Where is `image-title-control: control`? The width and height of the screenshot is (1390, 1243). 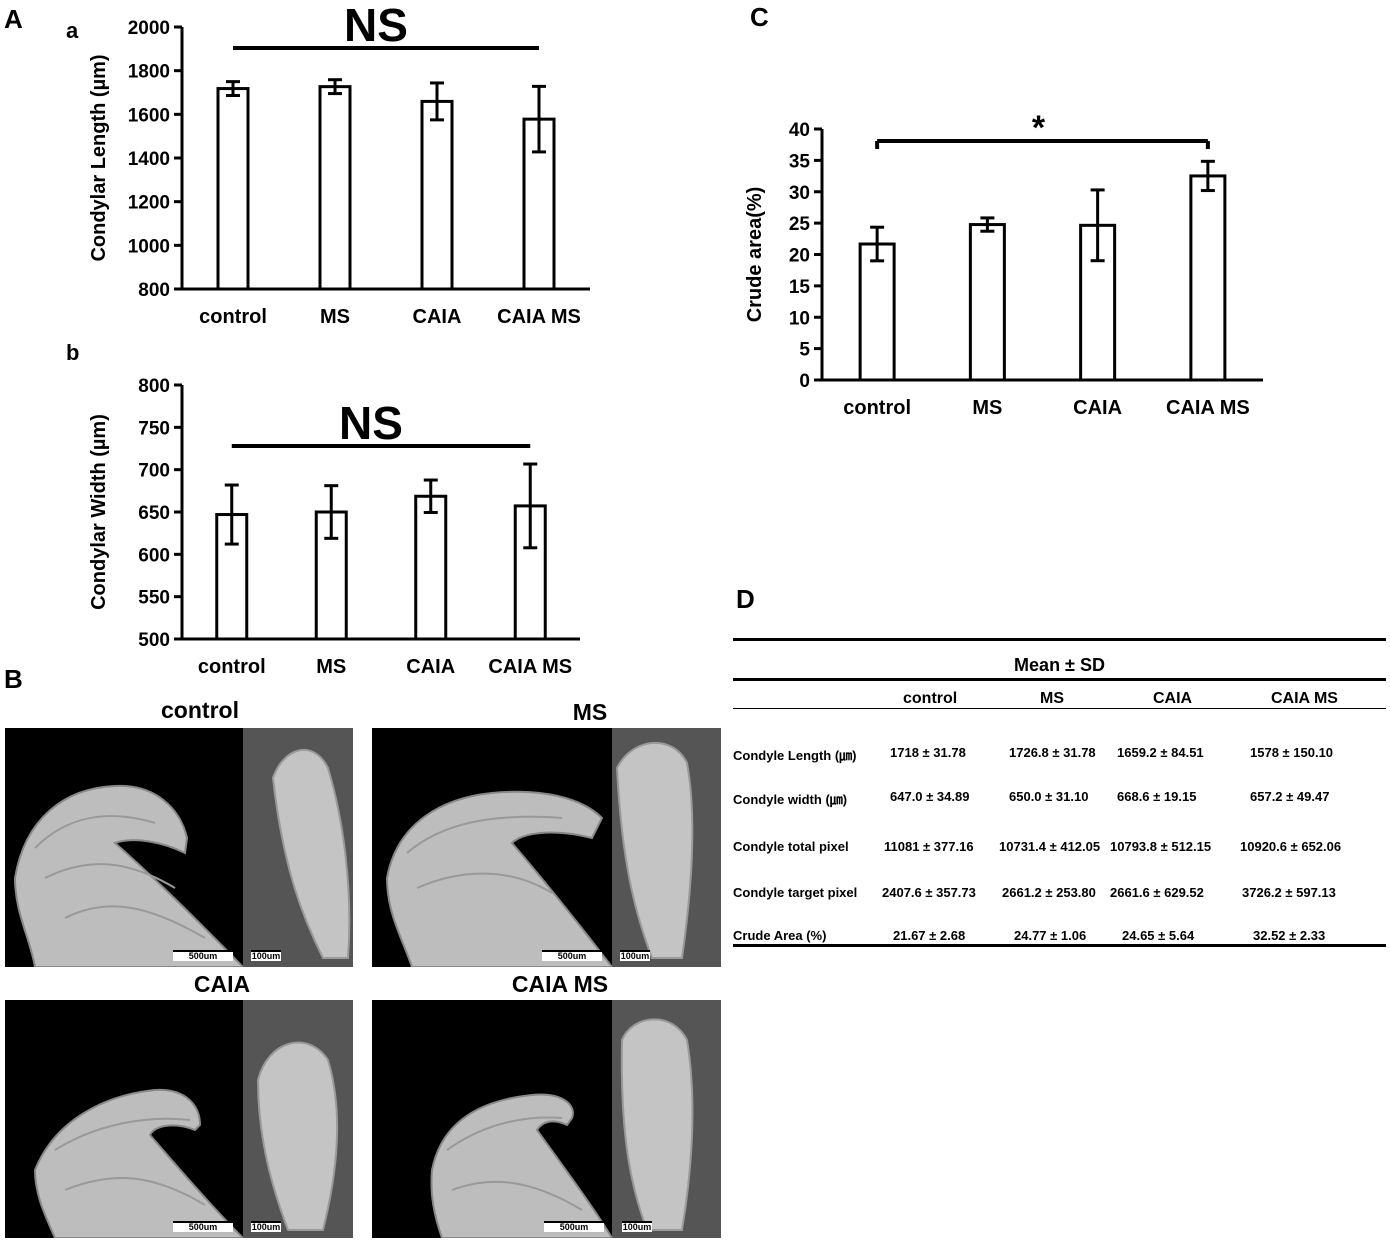 image-title-control: control is located at coordinates (200, 710).